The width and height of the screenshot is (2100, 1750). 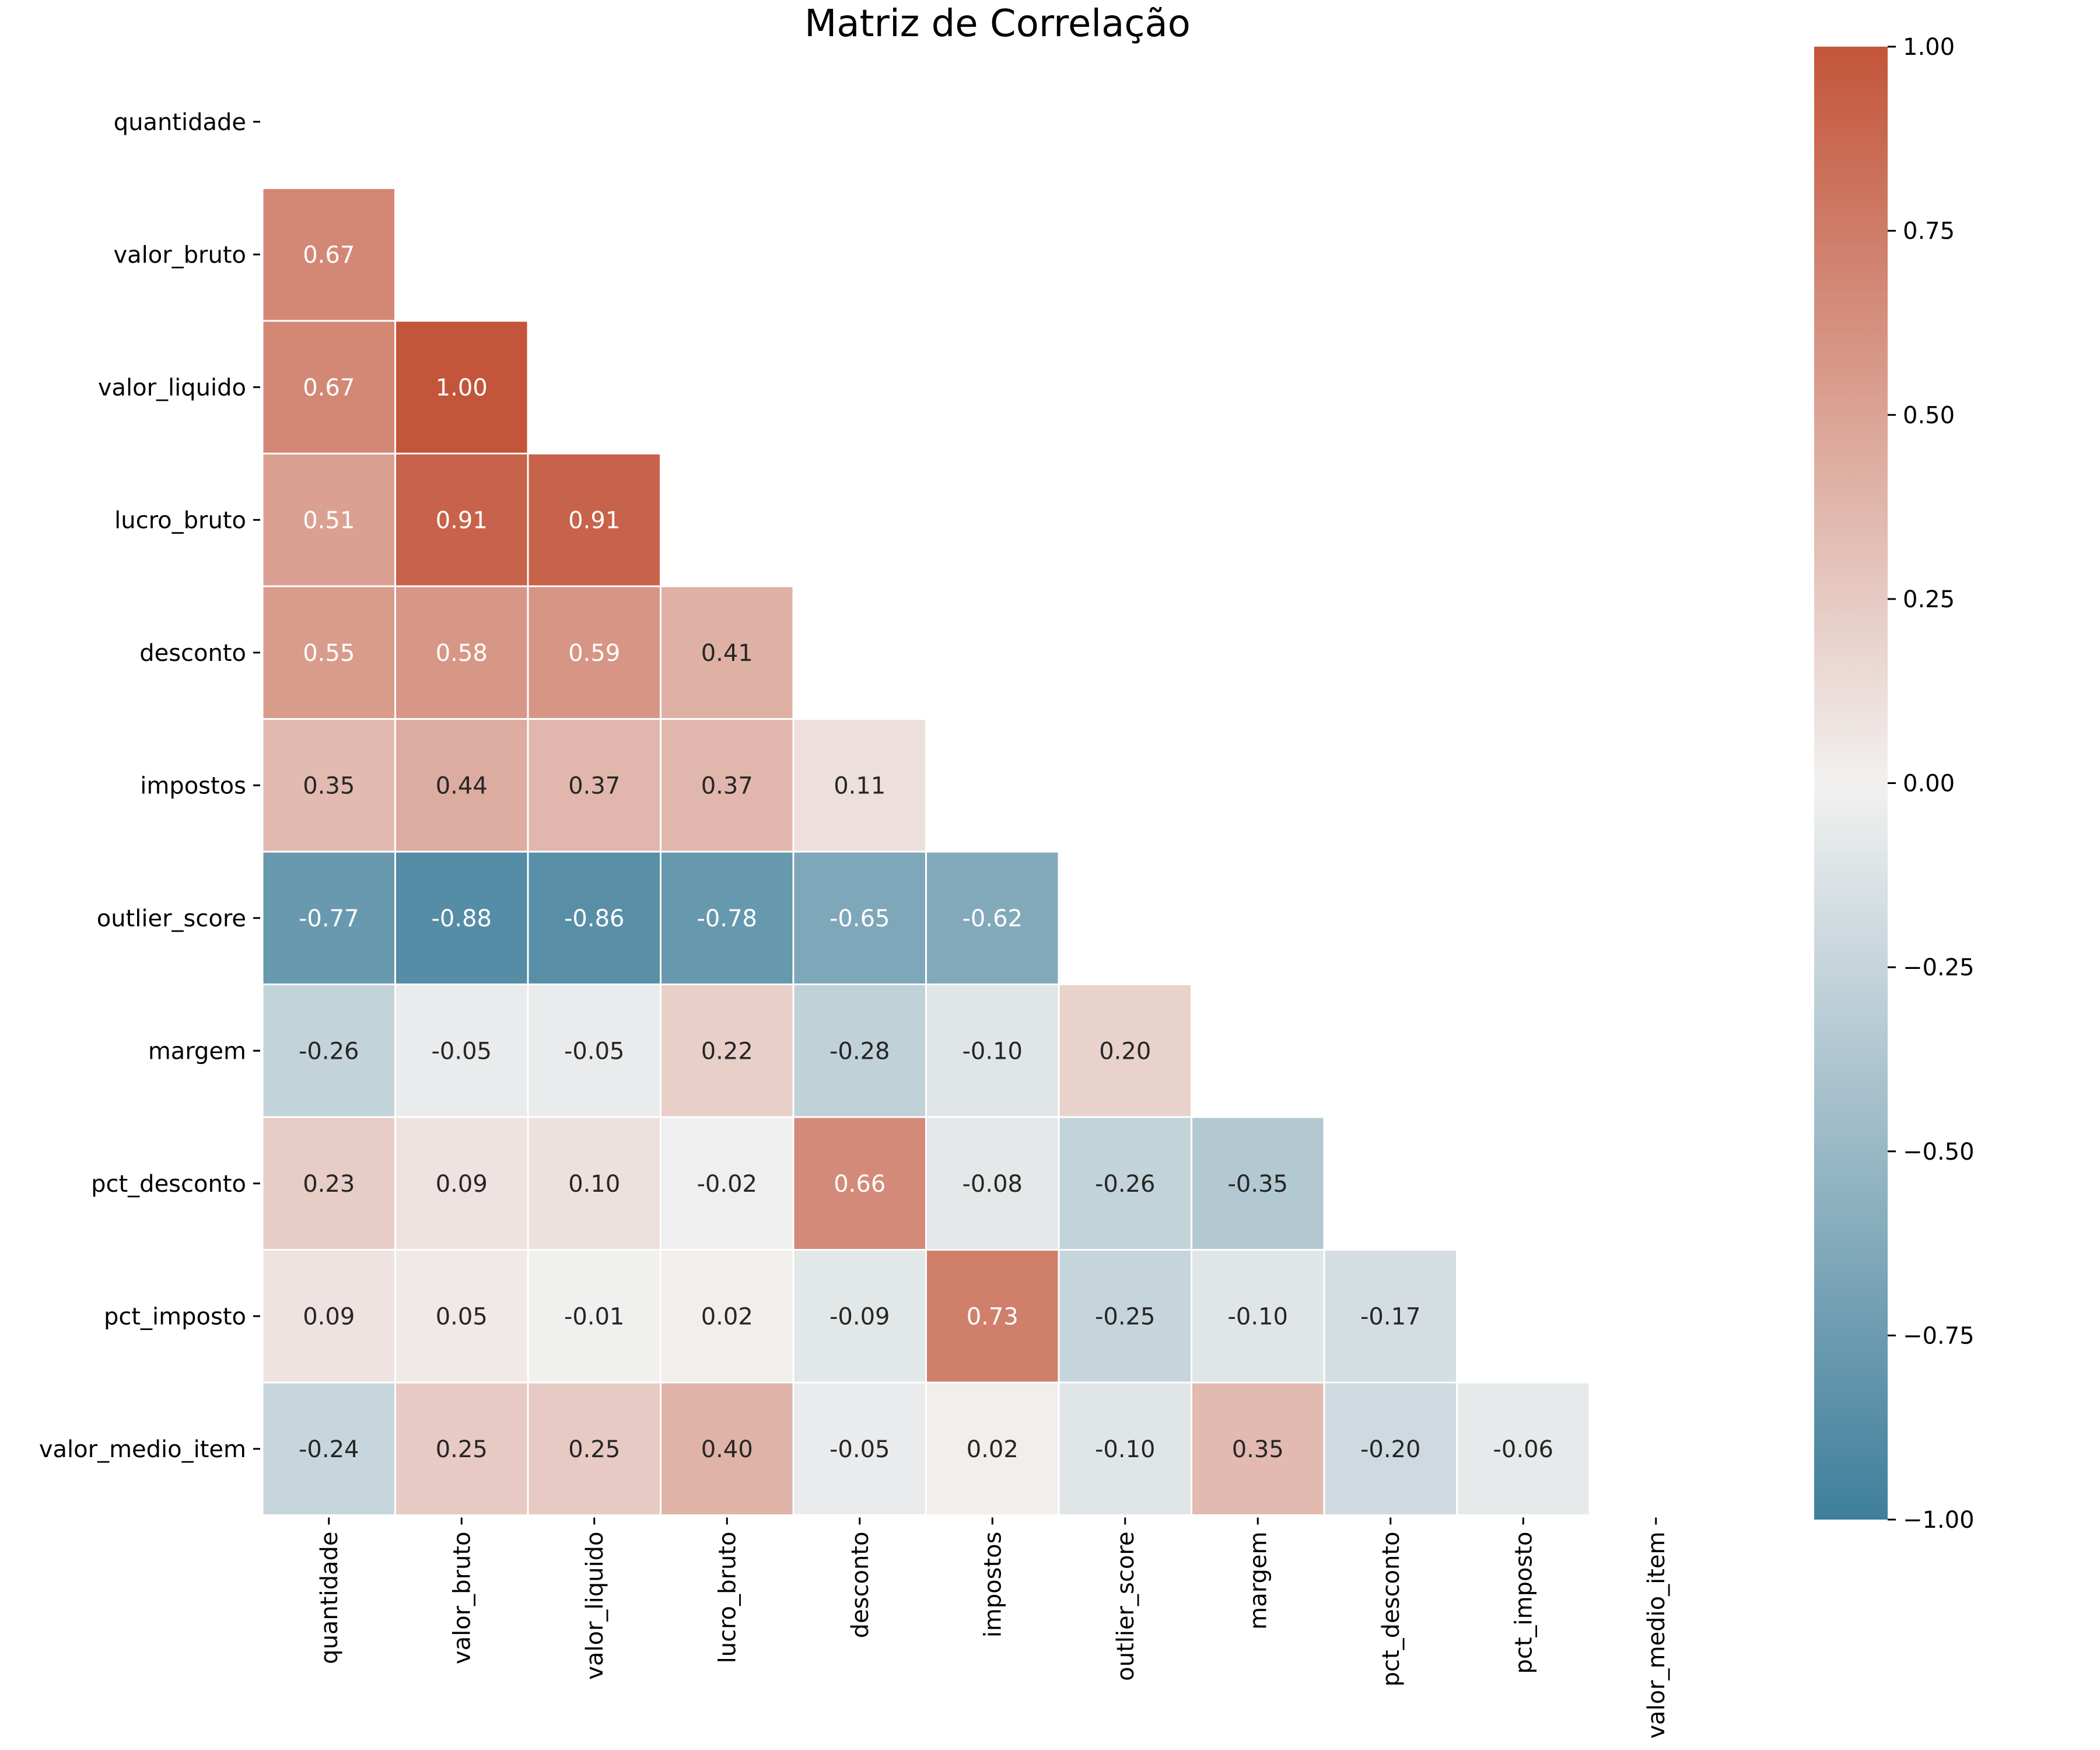 I want to click on cell-value-label: 0.02, so click(x=727, y=1316).